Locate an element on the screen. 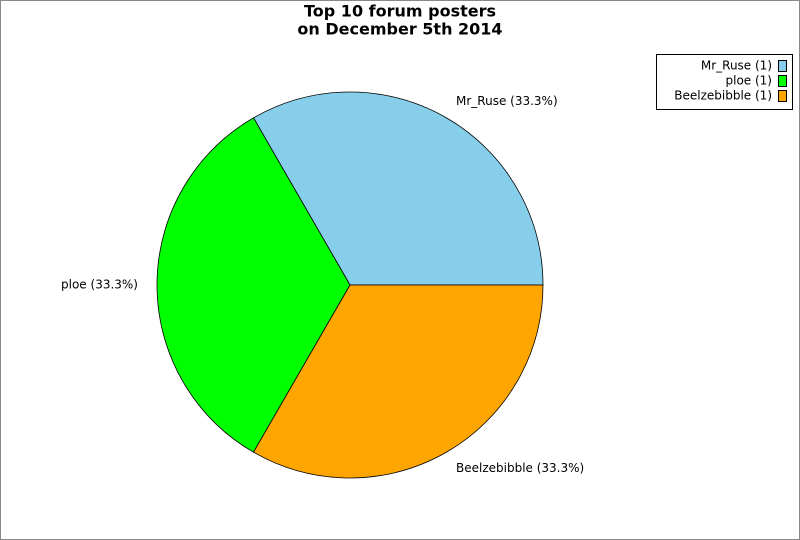  legend-box is located at coordinates (724, 82).